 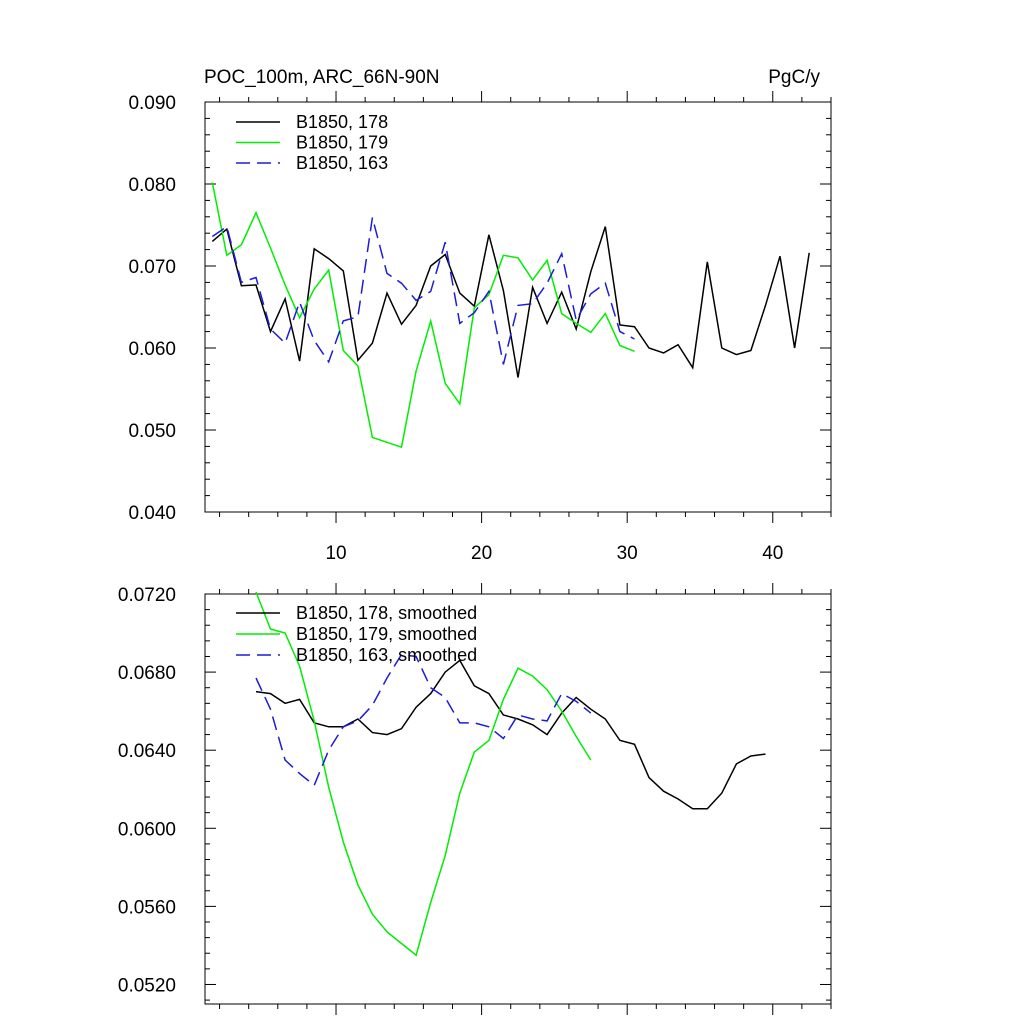 What do you see at coordinates (772, 553) in the screenshot?
I see `top-x-tick-label: 40` at bounding box center [772, 553].